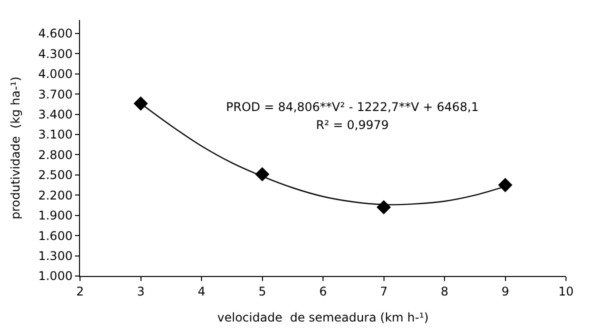 The width and height of the screenshot is (596, 336). Describe the element at coordinates (80, 291) in the screenshot. I see `x-tick-label: 2` at that location.